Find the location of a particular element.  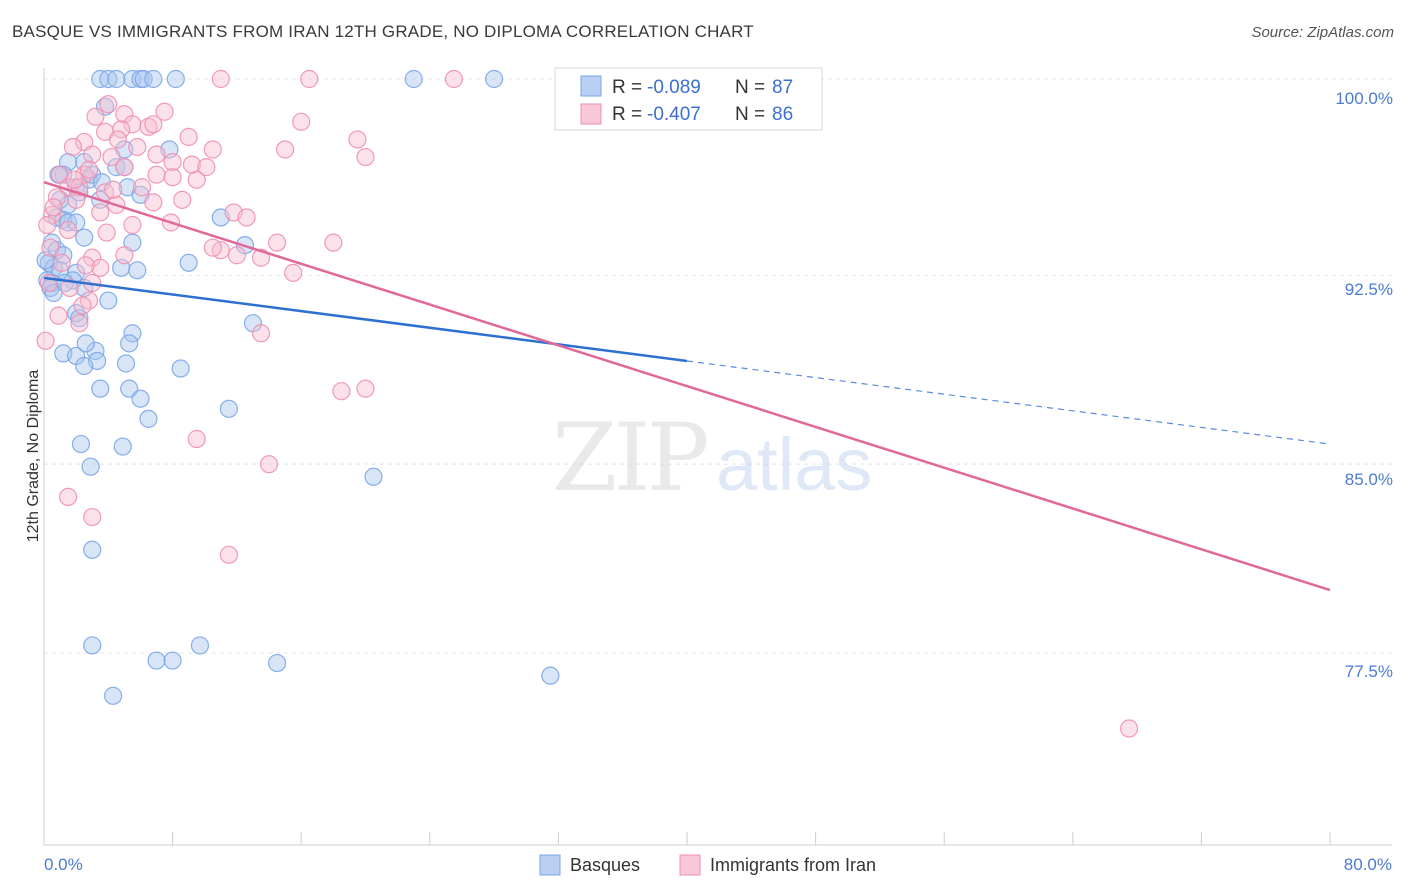

legend-label-iran: Immigrants from Iran is located at coordinates (793, 865).